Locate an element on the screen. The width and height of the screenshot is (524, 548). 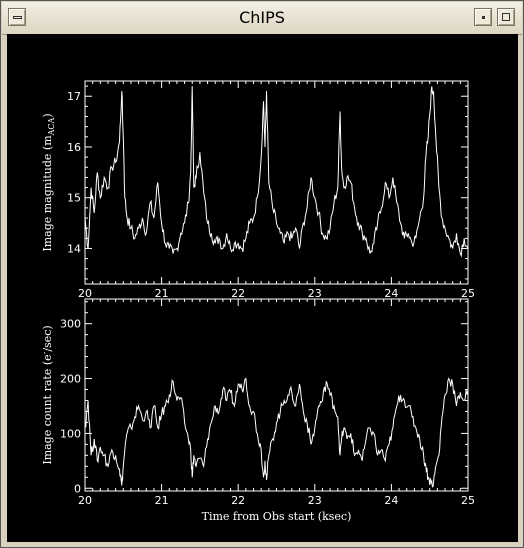
magnitude-y-tick-label: 16 is located at coordinates (74, 147).